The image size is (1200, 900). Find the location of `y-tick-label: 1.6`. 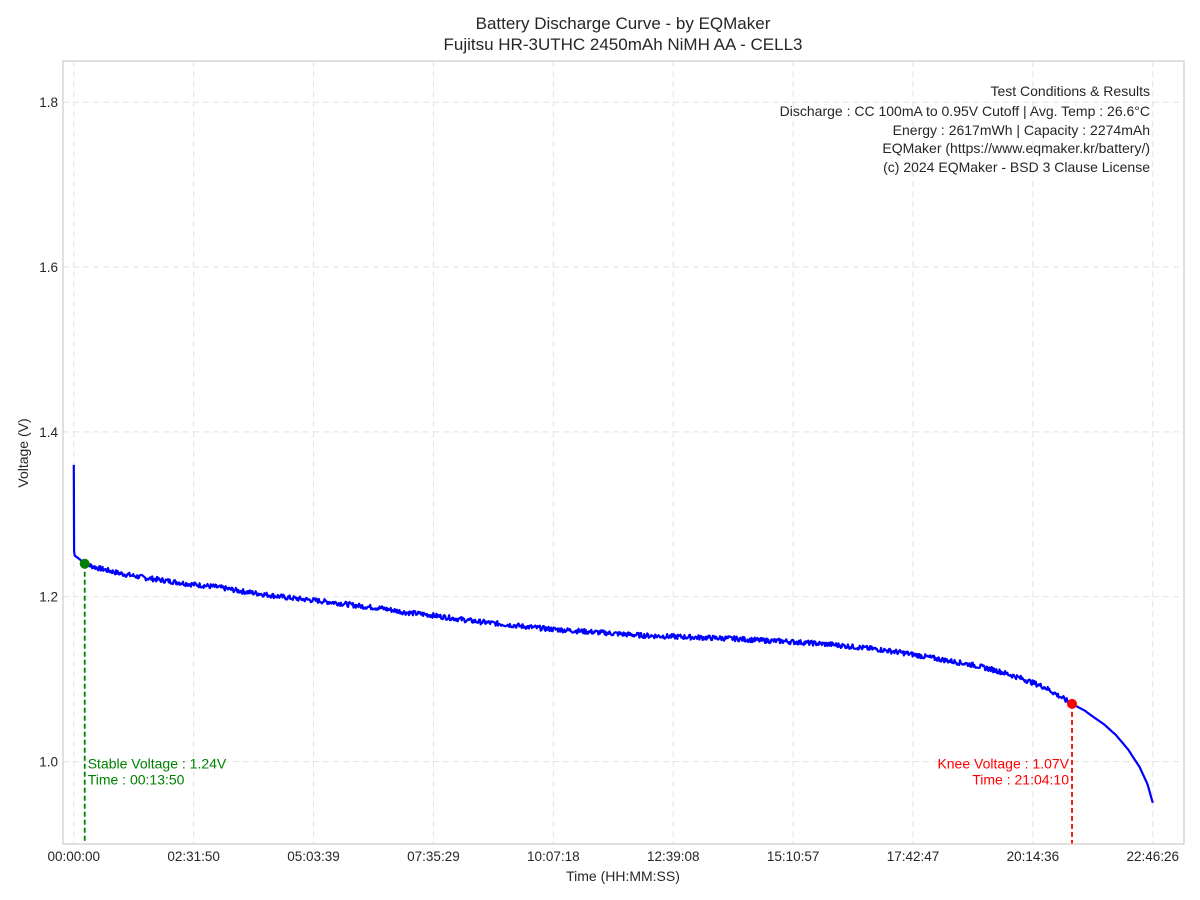

y-tick-label: 1.6 is located at coordinates (48, 267).